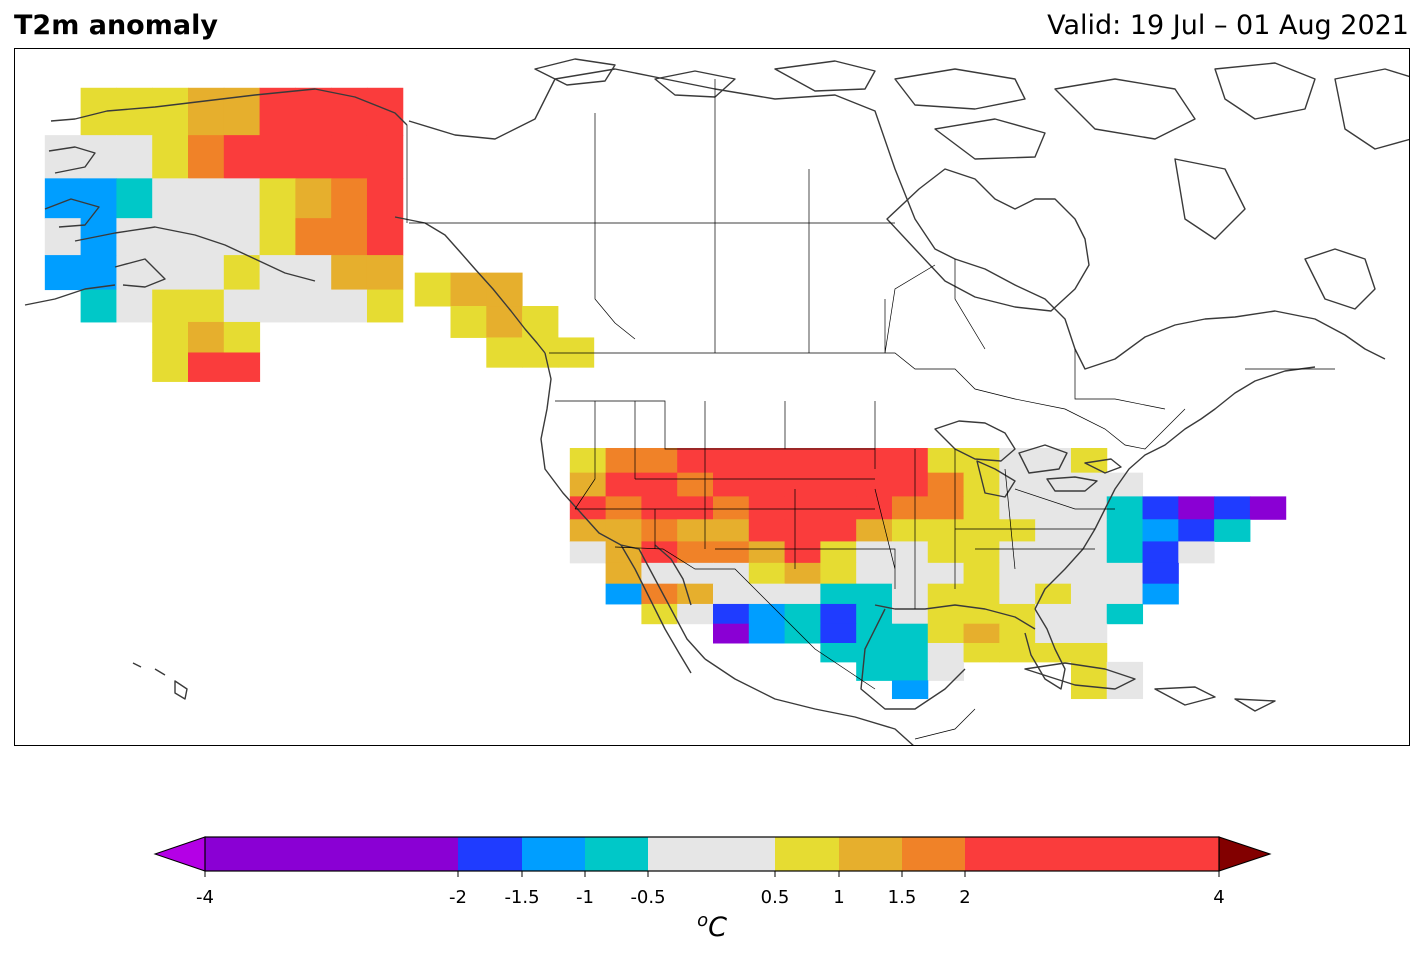 This screenshot has width=1425, height=957. I want to click on border-us-states, so click(835, 504).